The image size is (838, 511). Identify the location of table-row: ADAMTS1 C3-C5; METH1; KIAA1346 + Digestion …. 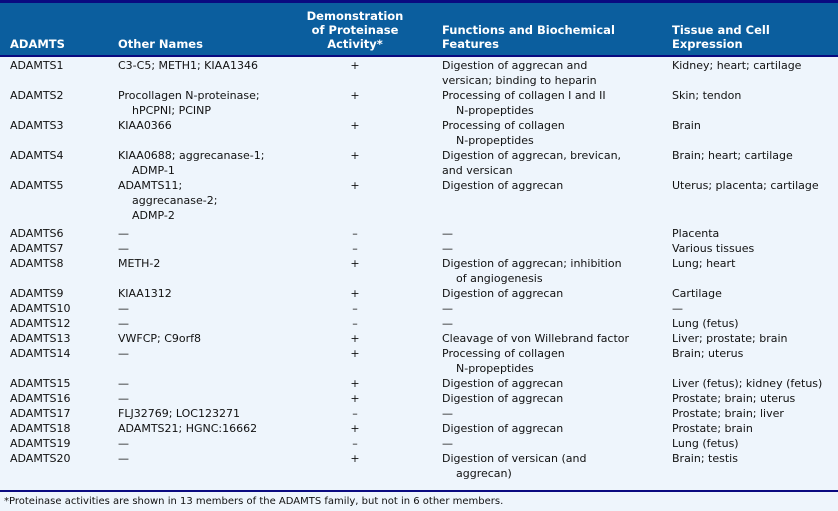
(419, 73).